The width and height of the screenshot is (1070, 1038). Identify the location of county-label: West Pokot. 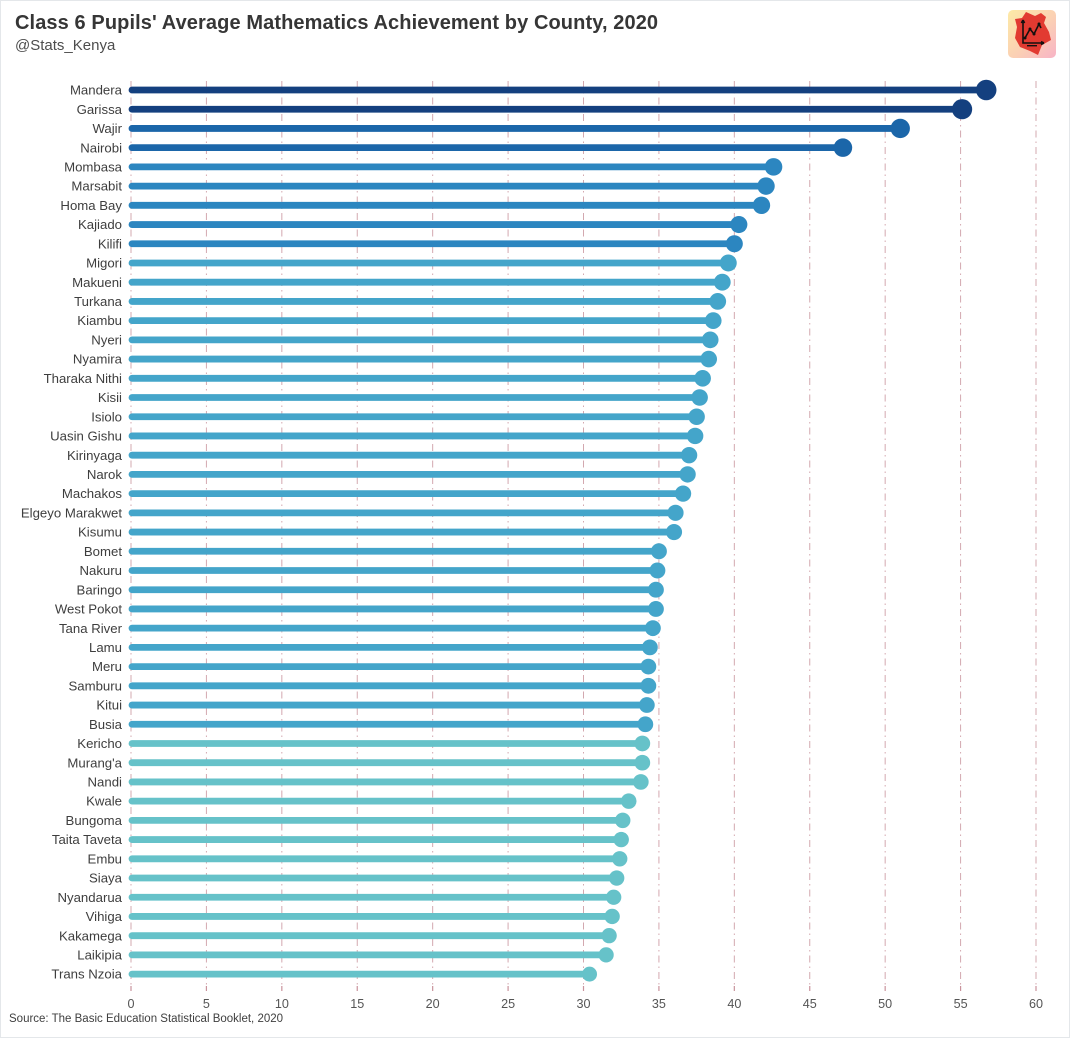
(89, 609).